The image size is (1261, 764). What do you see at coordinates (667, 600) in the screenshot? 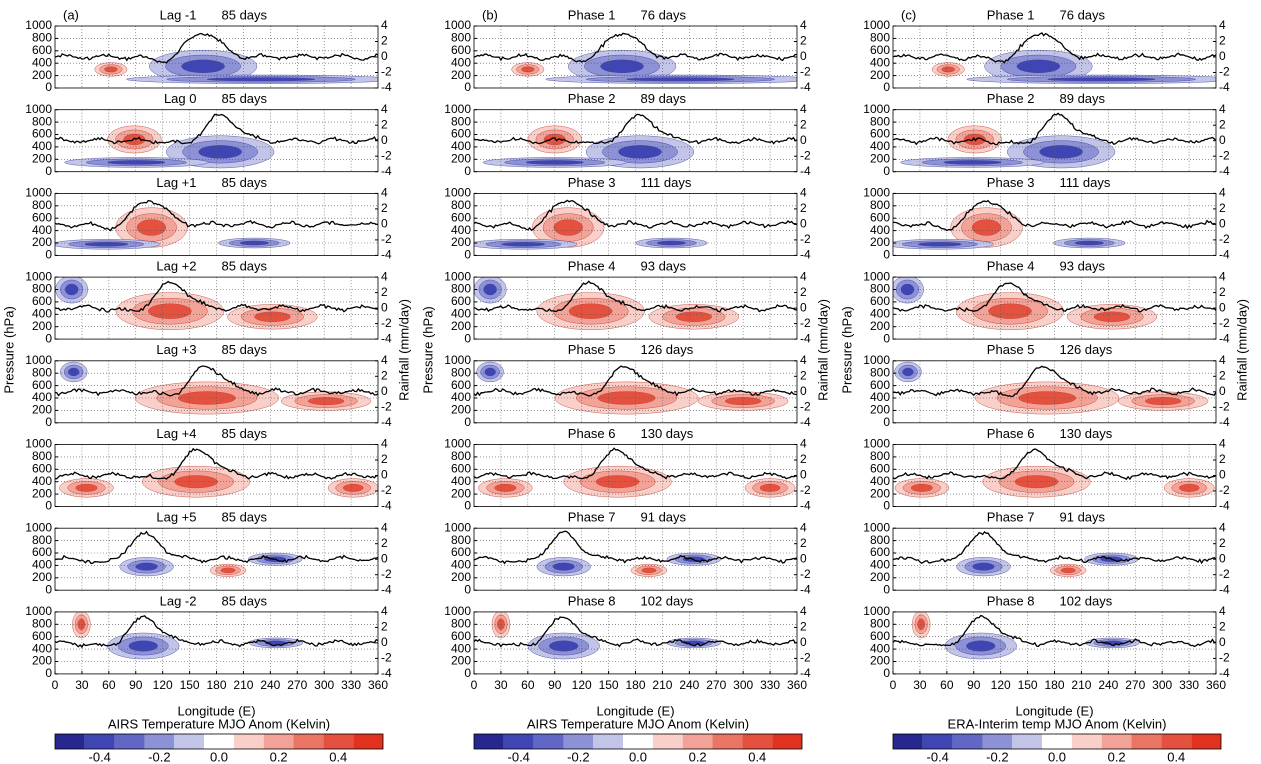
I see `panel-days: 102 days` at bounding box center [667, 600].